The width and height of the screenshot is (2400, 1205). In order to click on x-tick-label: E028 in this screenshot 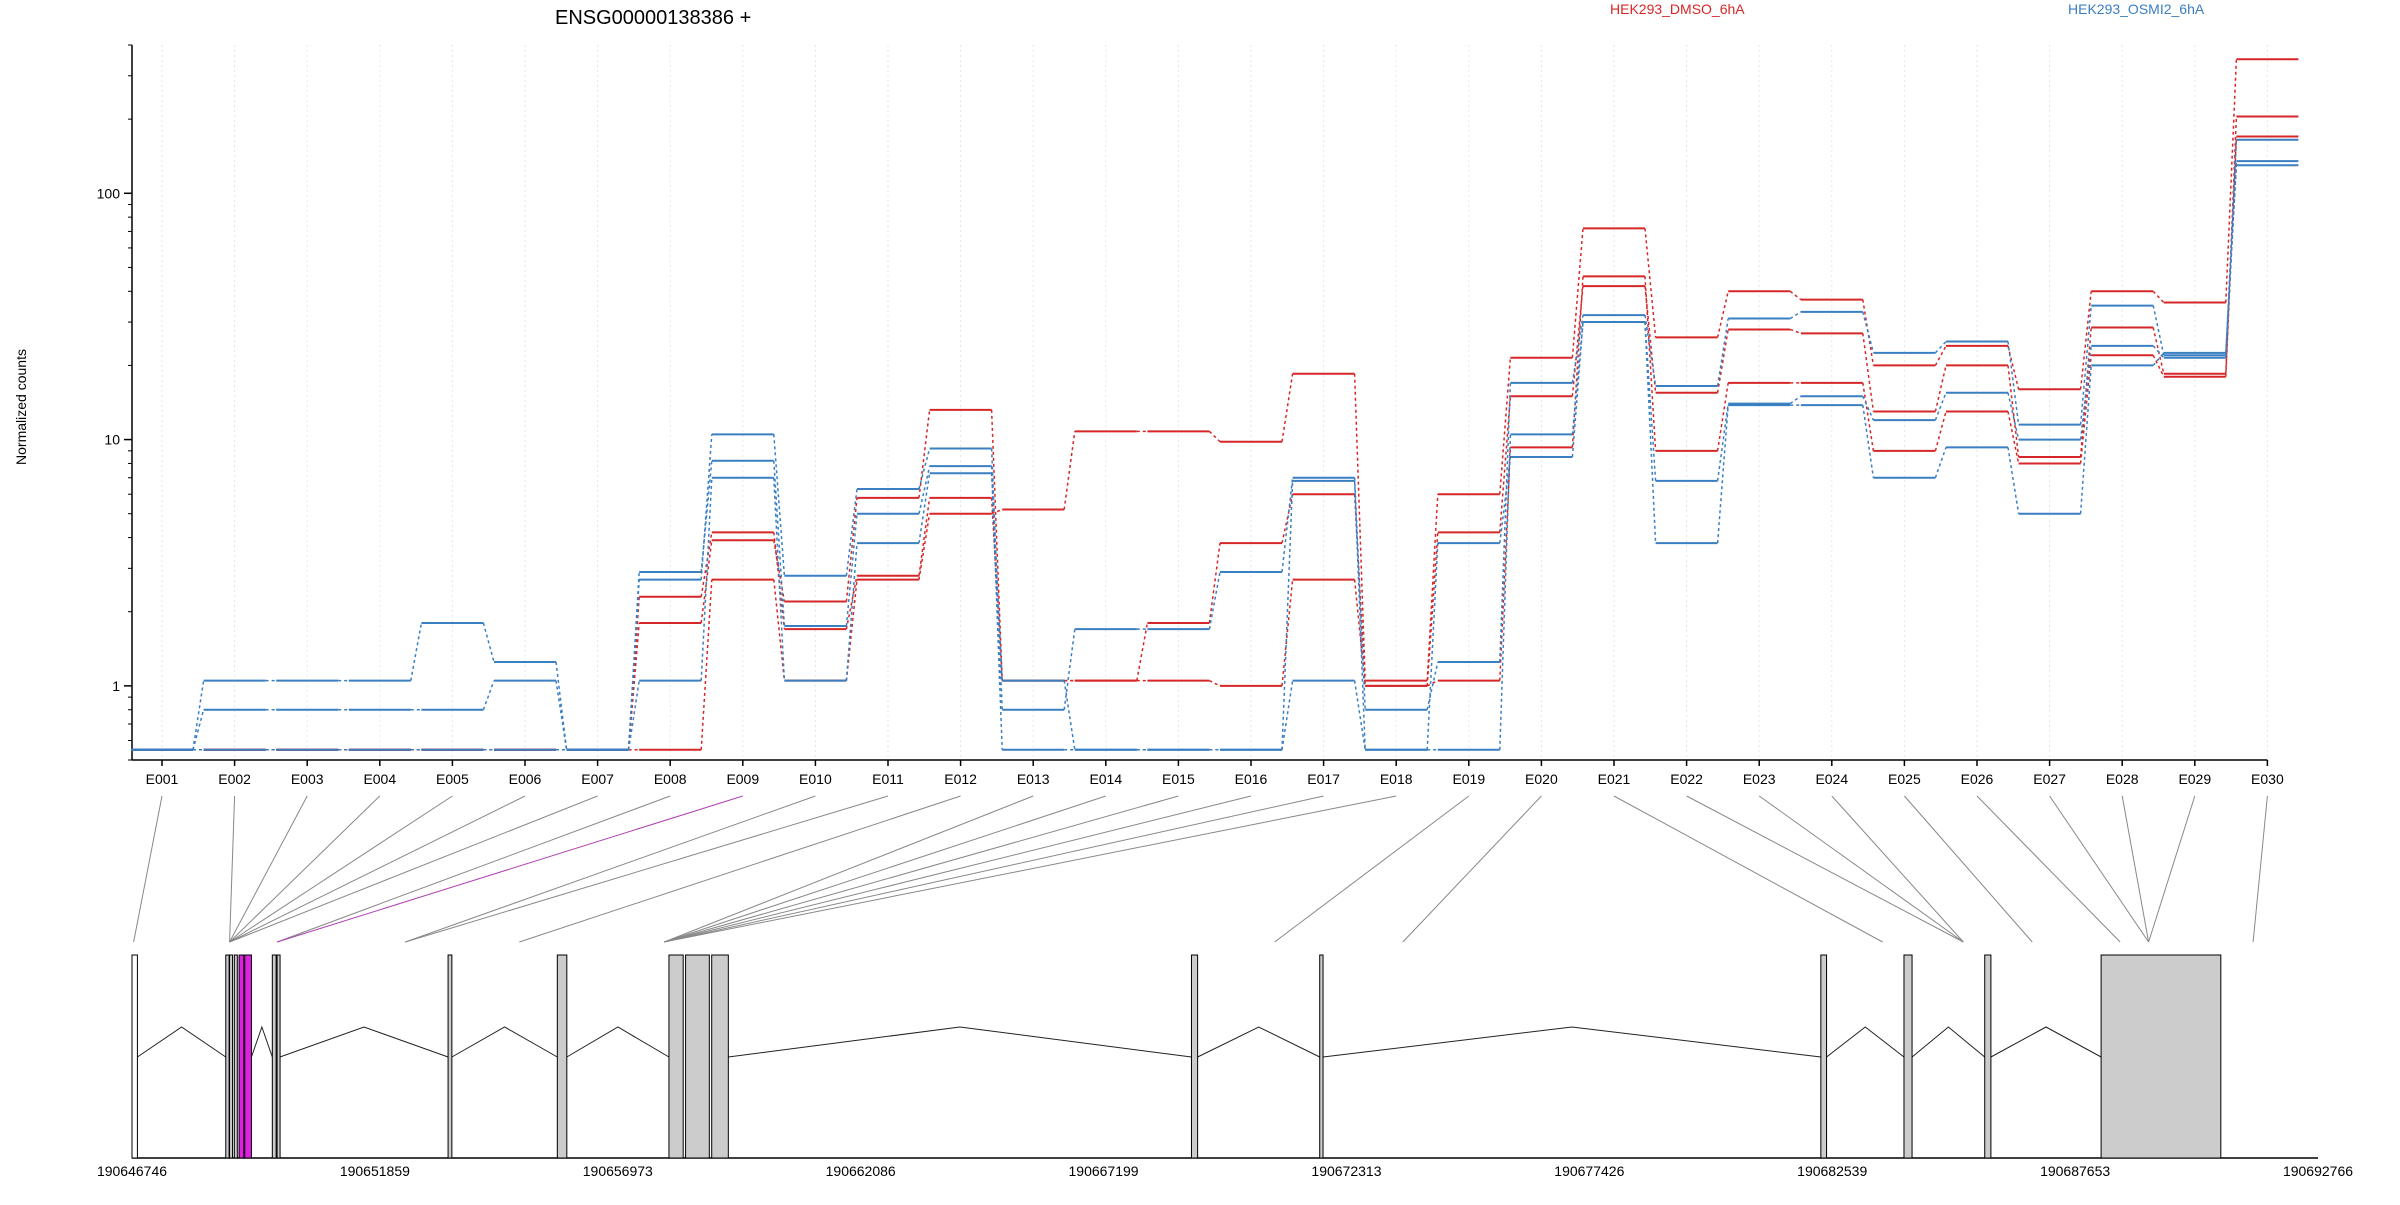, I will do `click(2122, 779)`.